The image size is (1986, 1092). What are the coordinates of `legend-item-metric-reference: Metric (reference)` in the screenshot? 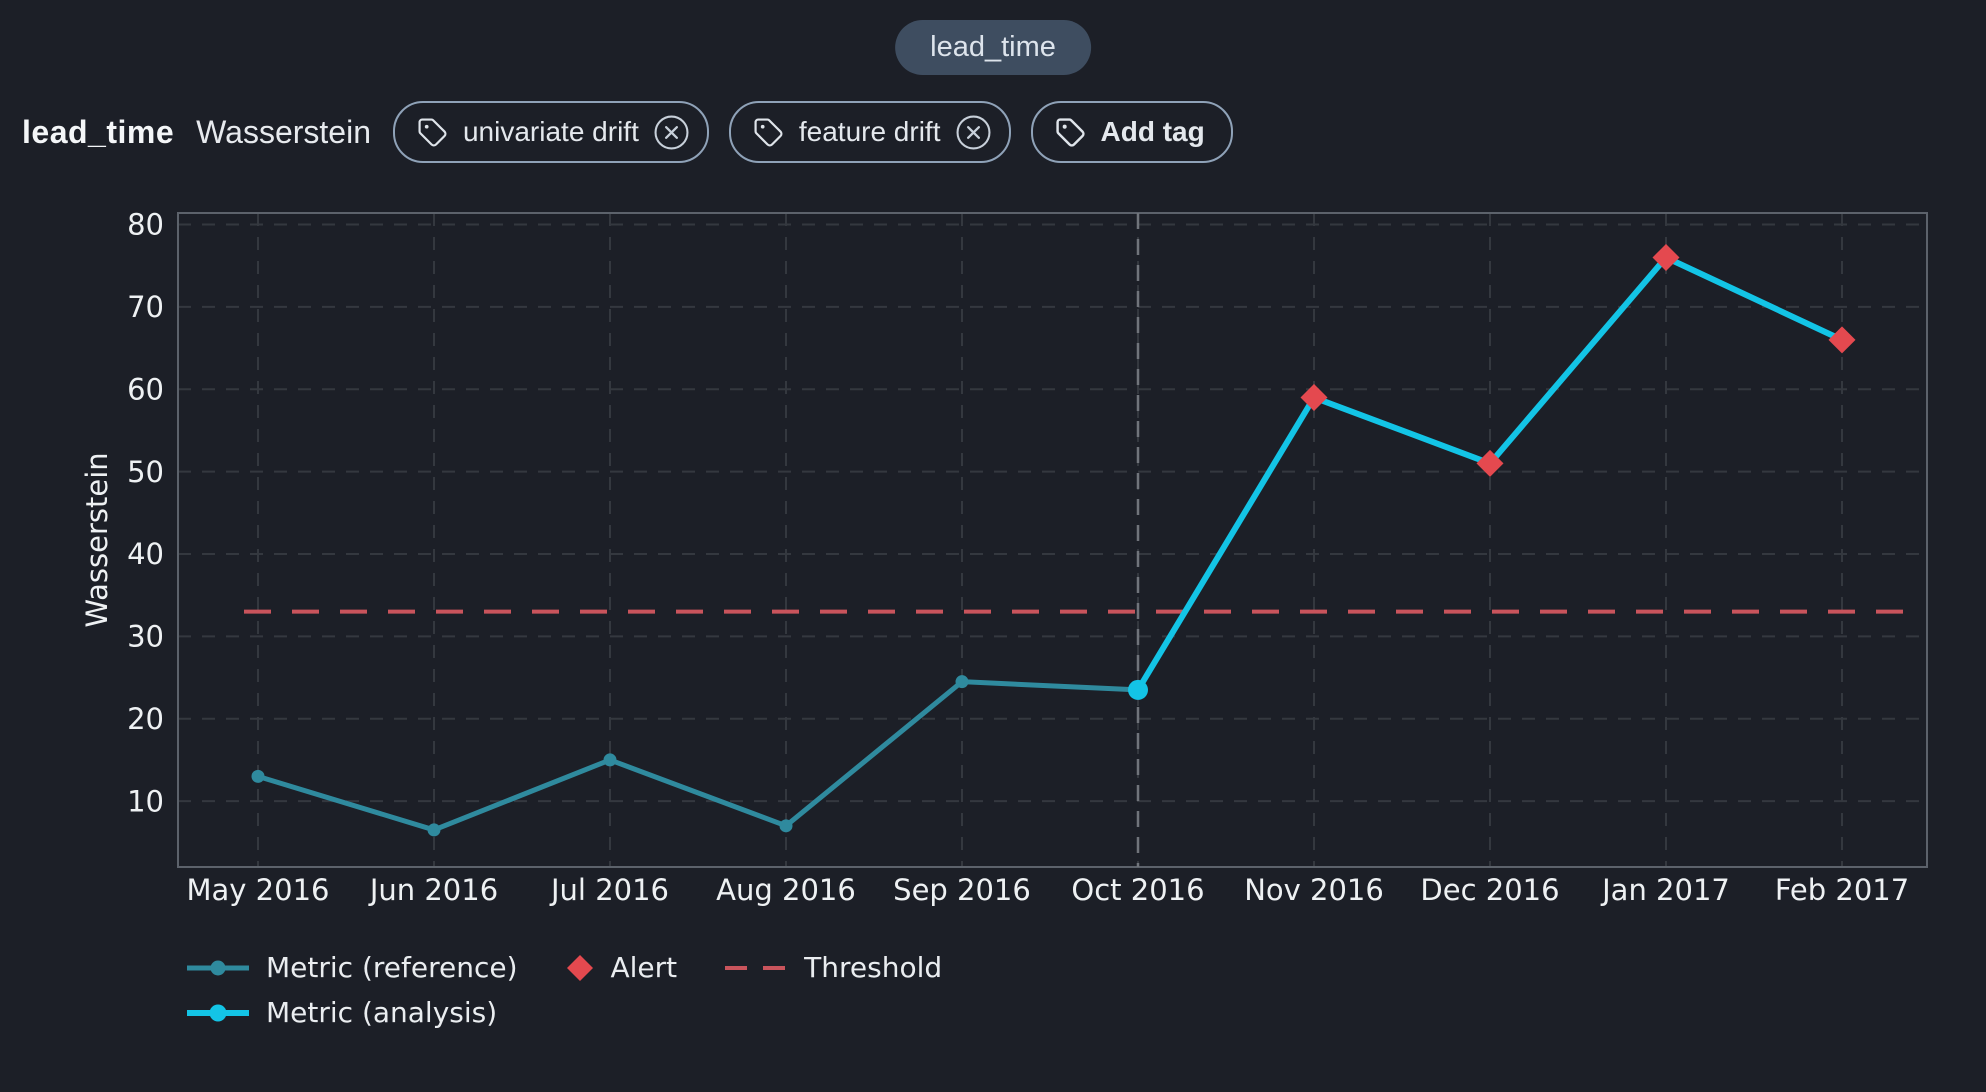 It's located at (352, 967).